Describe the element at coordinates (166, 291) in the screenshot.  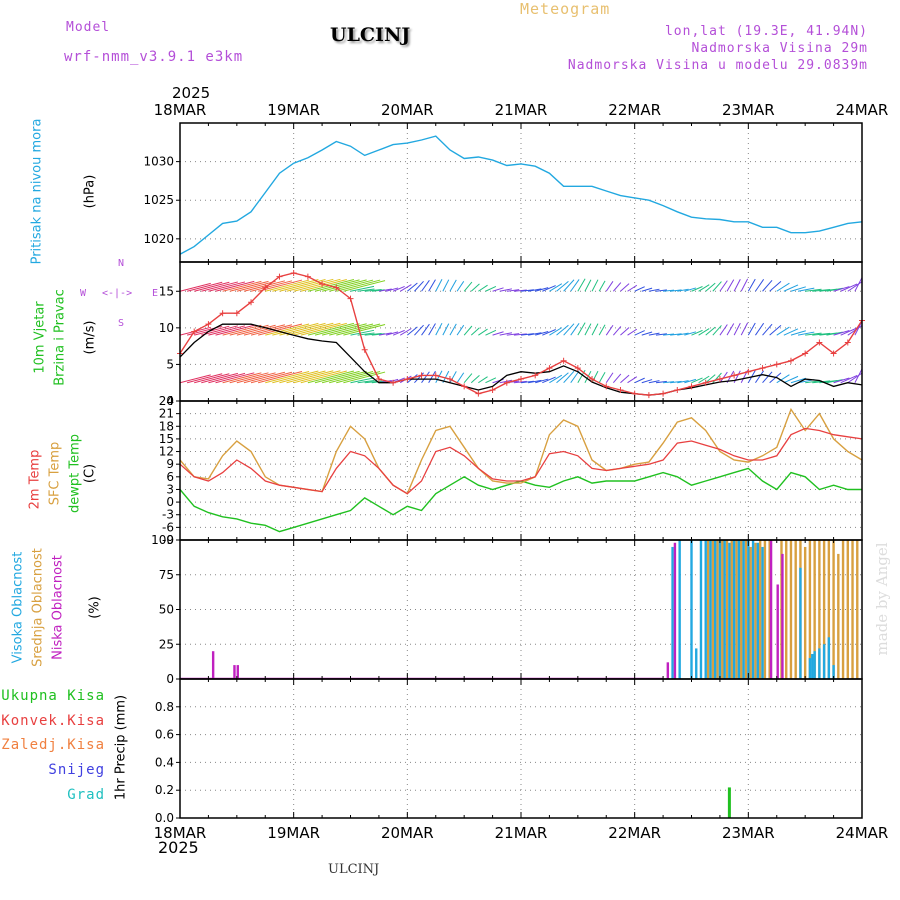
I see `y-tick-label: 15` at that location.